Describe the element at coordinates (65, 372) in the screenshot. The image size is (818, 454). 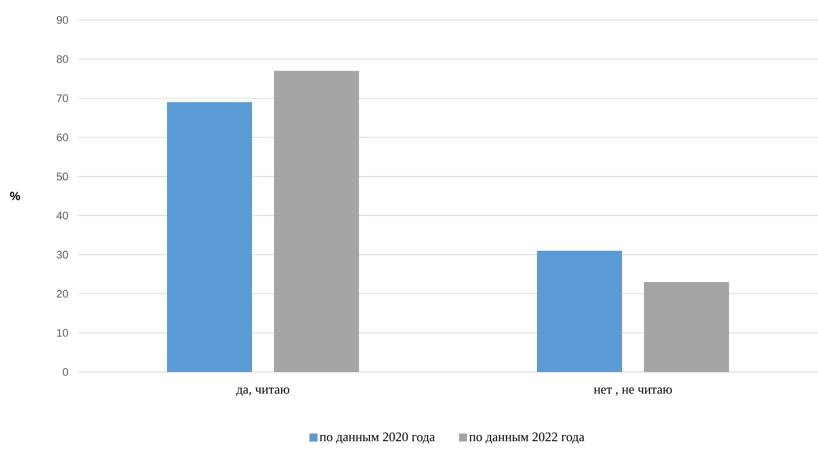
I see `y-tick-label: 0` at that location.